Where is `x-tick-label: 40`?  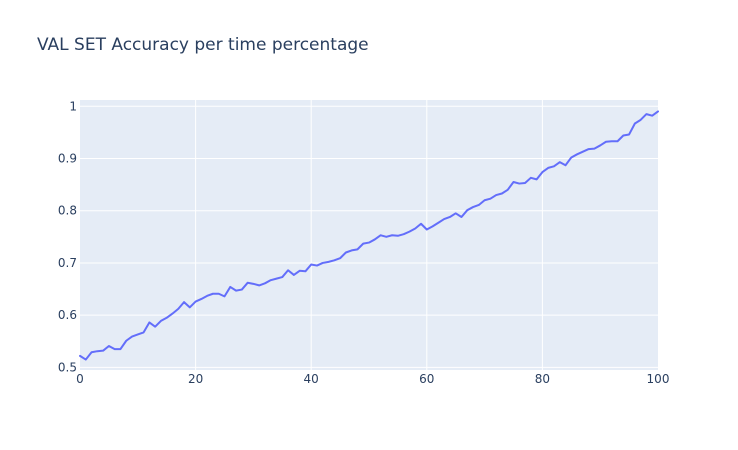
x-tick-label: 40 is located at coordinates (311, 379).